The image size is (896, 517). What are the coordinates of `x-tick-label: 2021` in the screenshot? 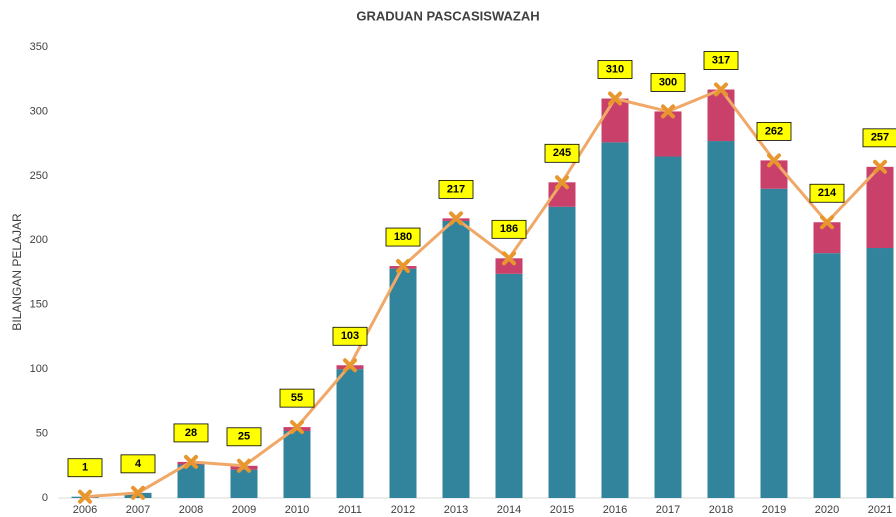 It's located at (880, 510).